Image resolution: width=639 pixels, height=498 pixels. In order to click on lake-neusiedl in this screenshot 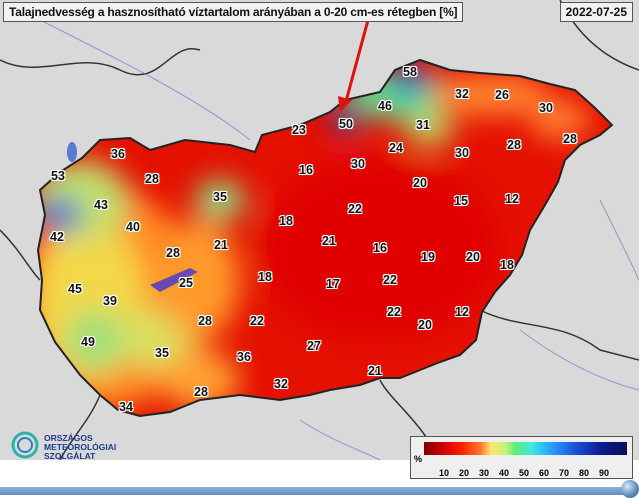, I will do `click(72, 152)`.